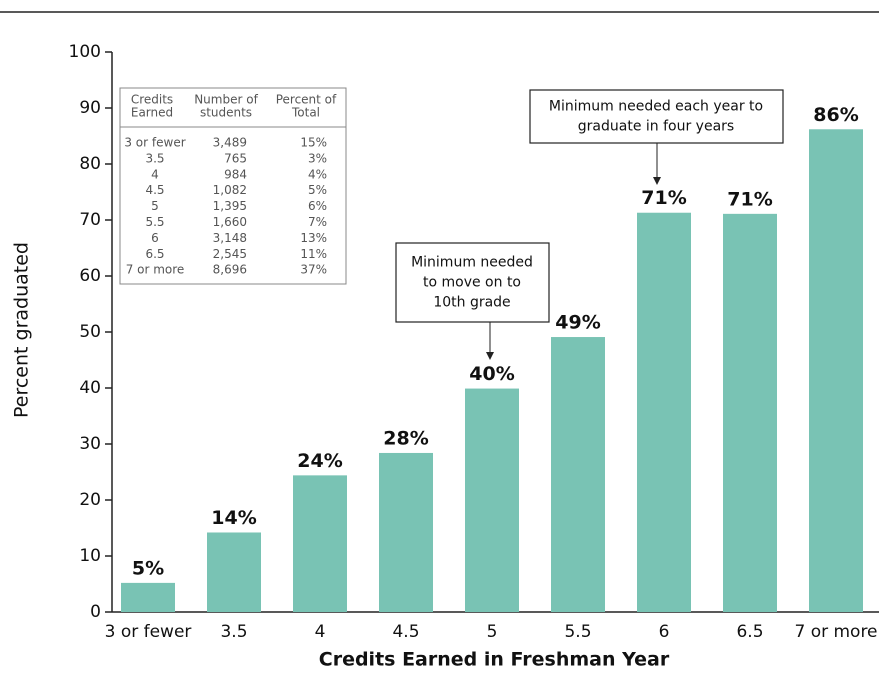  I want to click on value-label: 24%, so click(319, 461).